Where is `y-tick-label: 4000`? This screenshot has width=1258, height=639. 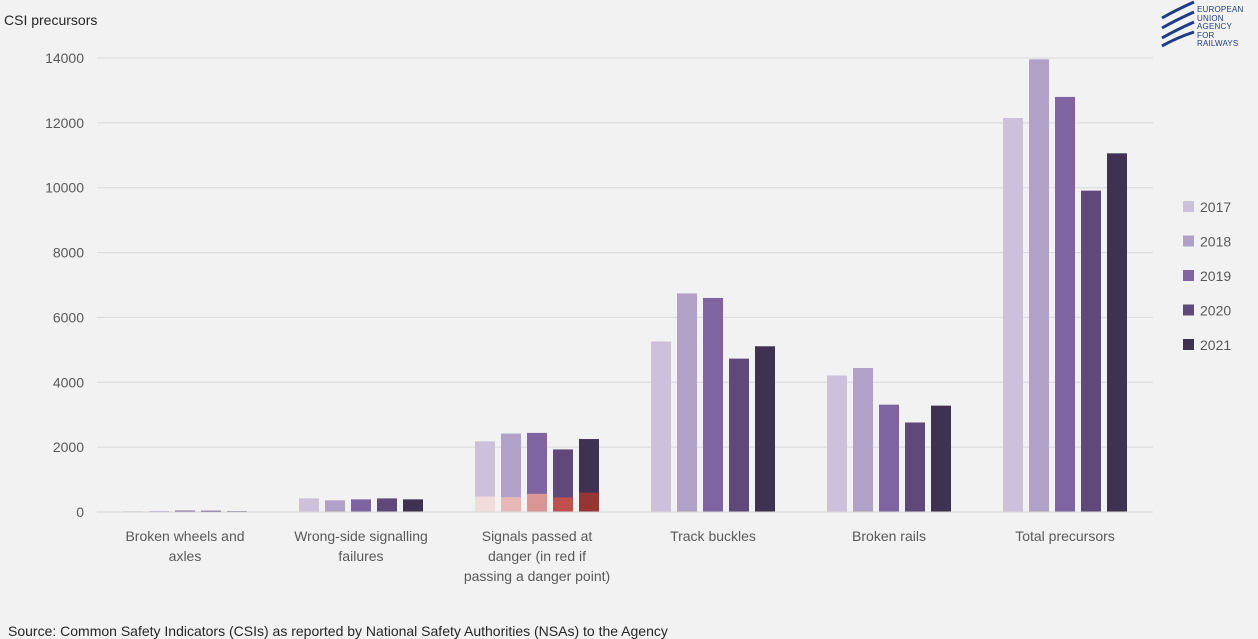
y-tick-label: 4000 is located at coordinates (68, 382).